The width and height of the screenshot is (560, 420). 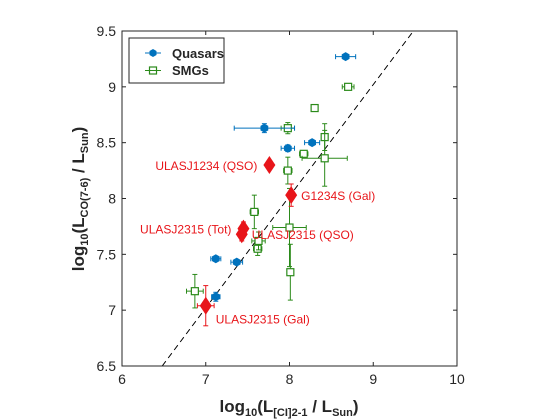 What do you see at coordinates (107, 254) in the screenshot?
I see `y-tick-label: 7.5` at bounding box center [107, 254].